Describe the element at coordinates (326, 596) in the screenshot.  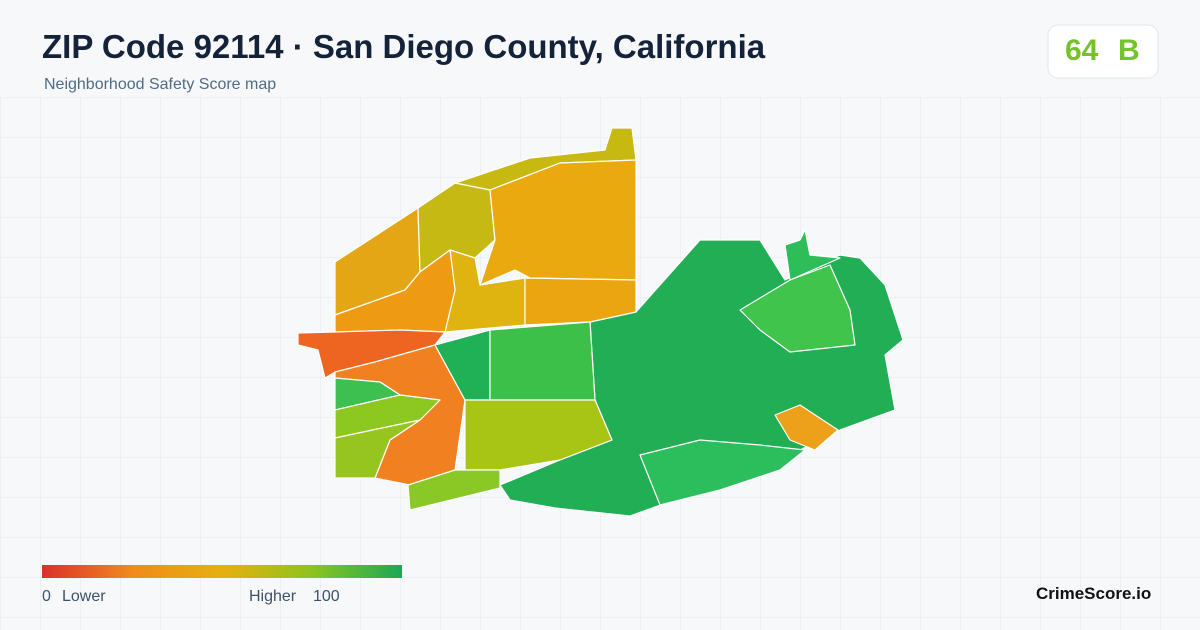
I see `legend-max: 100` at that location.